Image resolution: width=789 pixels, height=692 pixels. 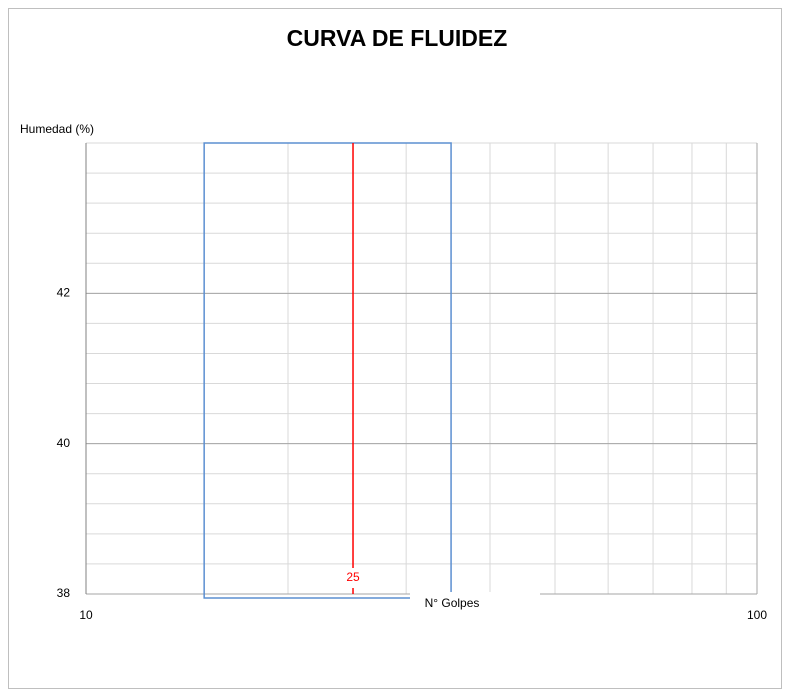 I want to click on x-axis-label: N° Golpes, so click(x=452, y=603).